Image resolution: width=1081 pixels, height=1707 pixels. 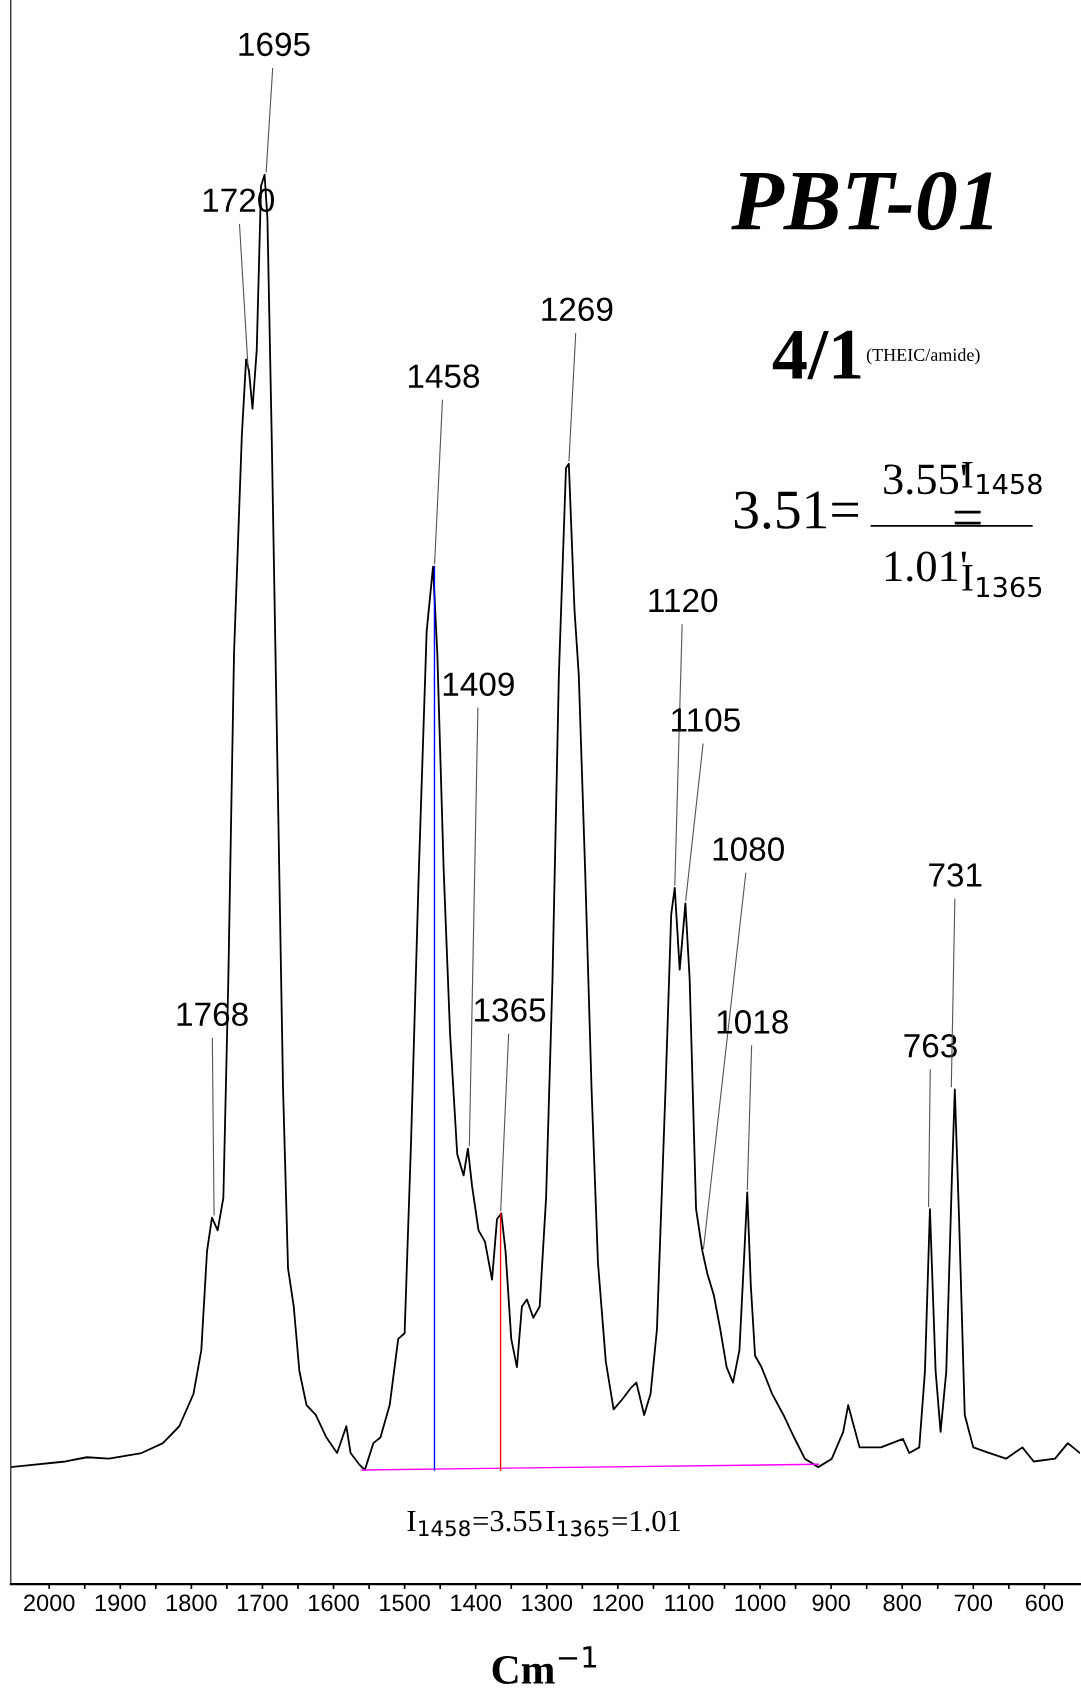 What do you see at coordinates (618, 1603) in the screenshot?
I see `x-tick-label: 1200` at bounding box center [618, 1603].